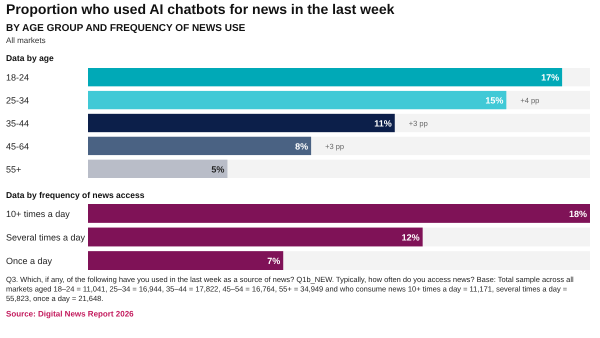 The image size is (600, 338). I want to click on y-tick-label: 25-34, so click(18, 101).